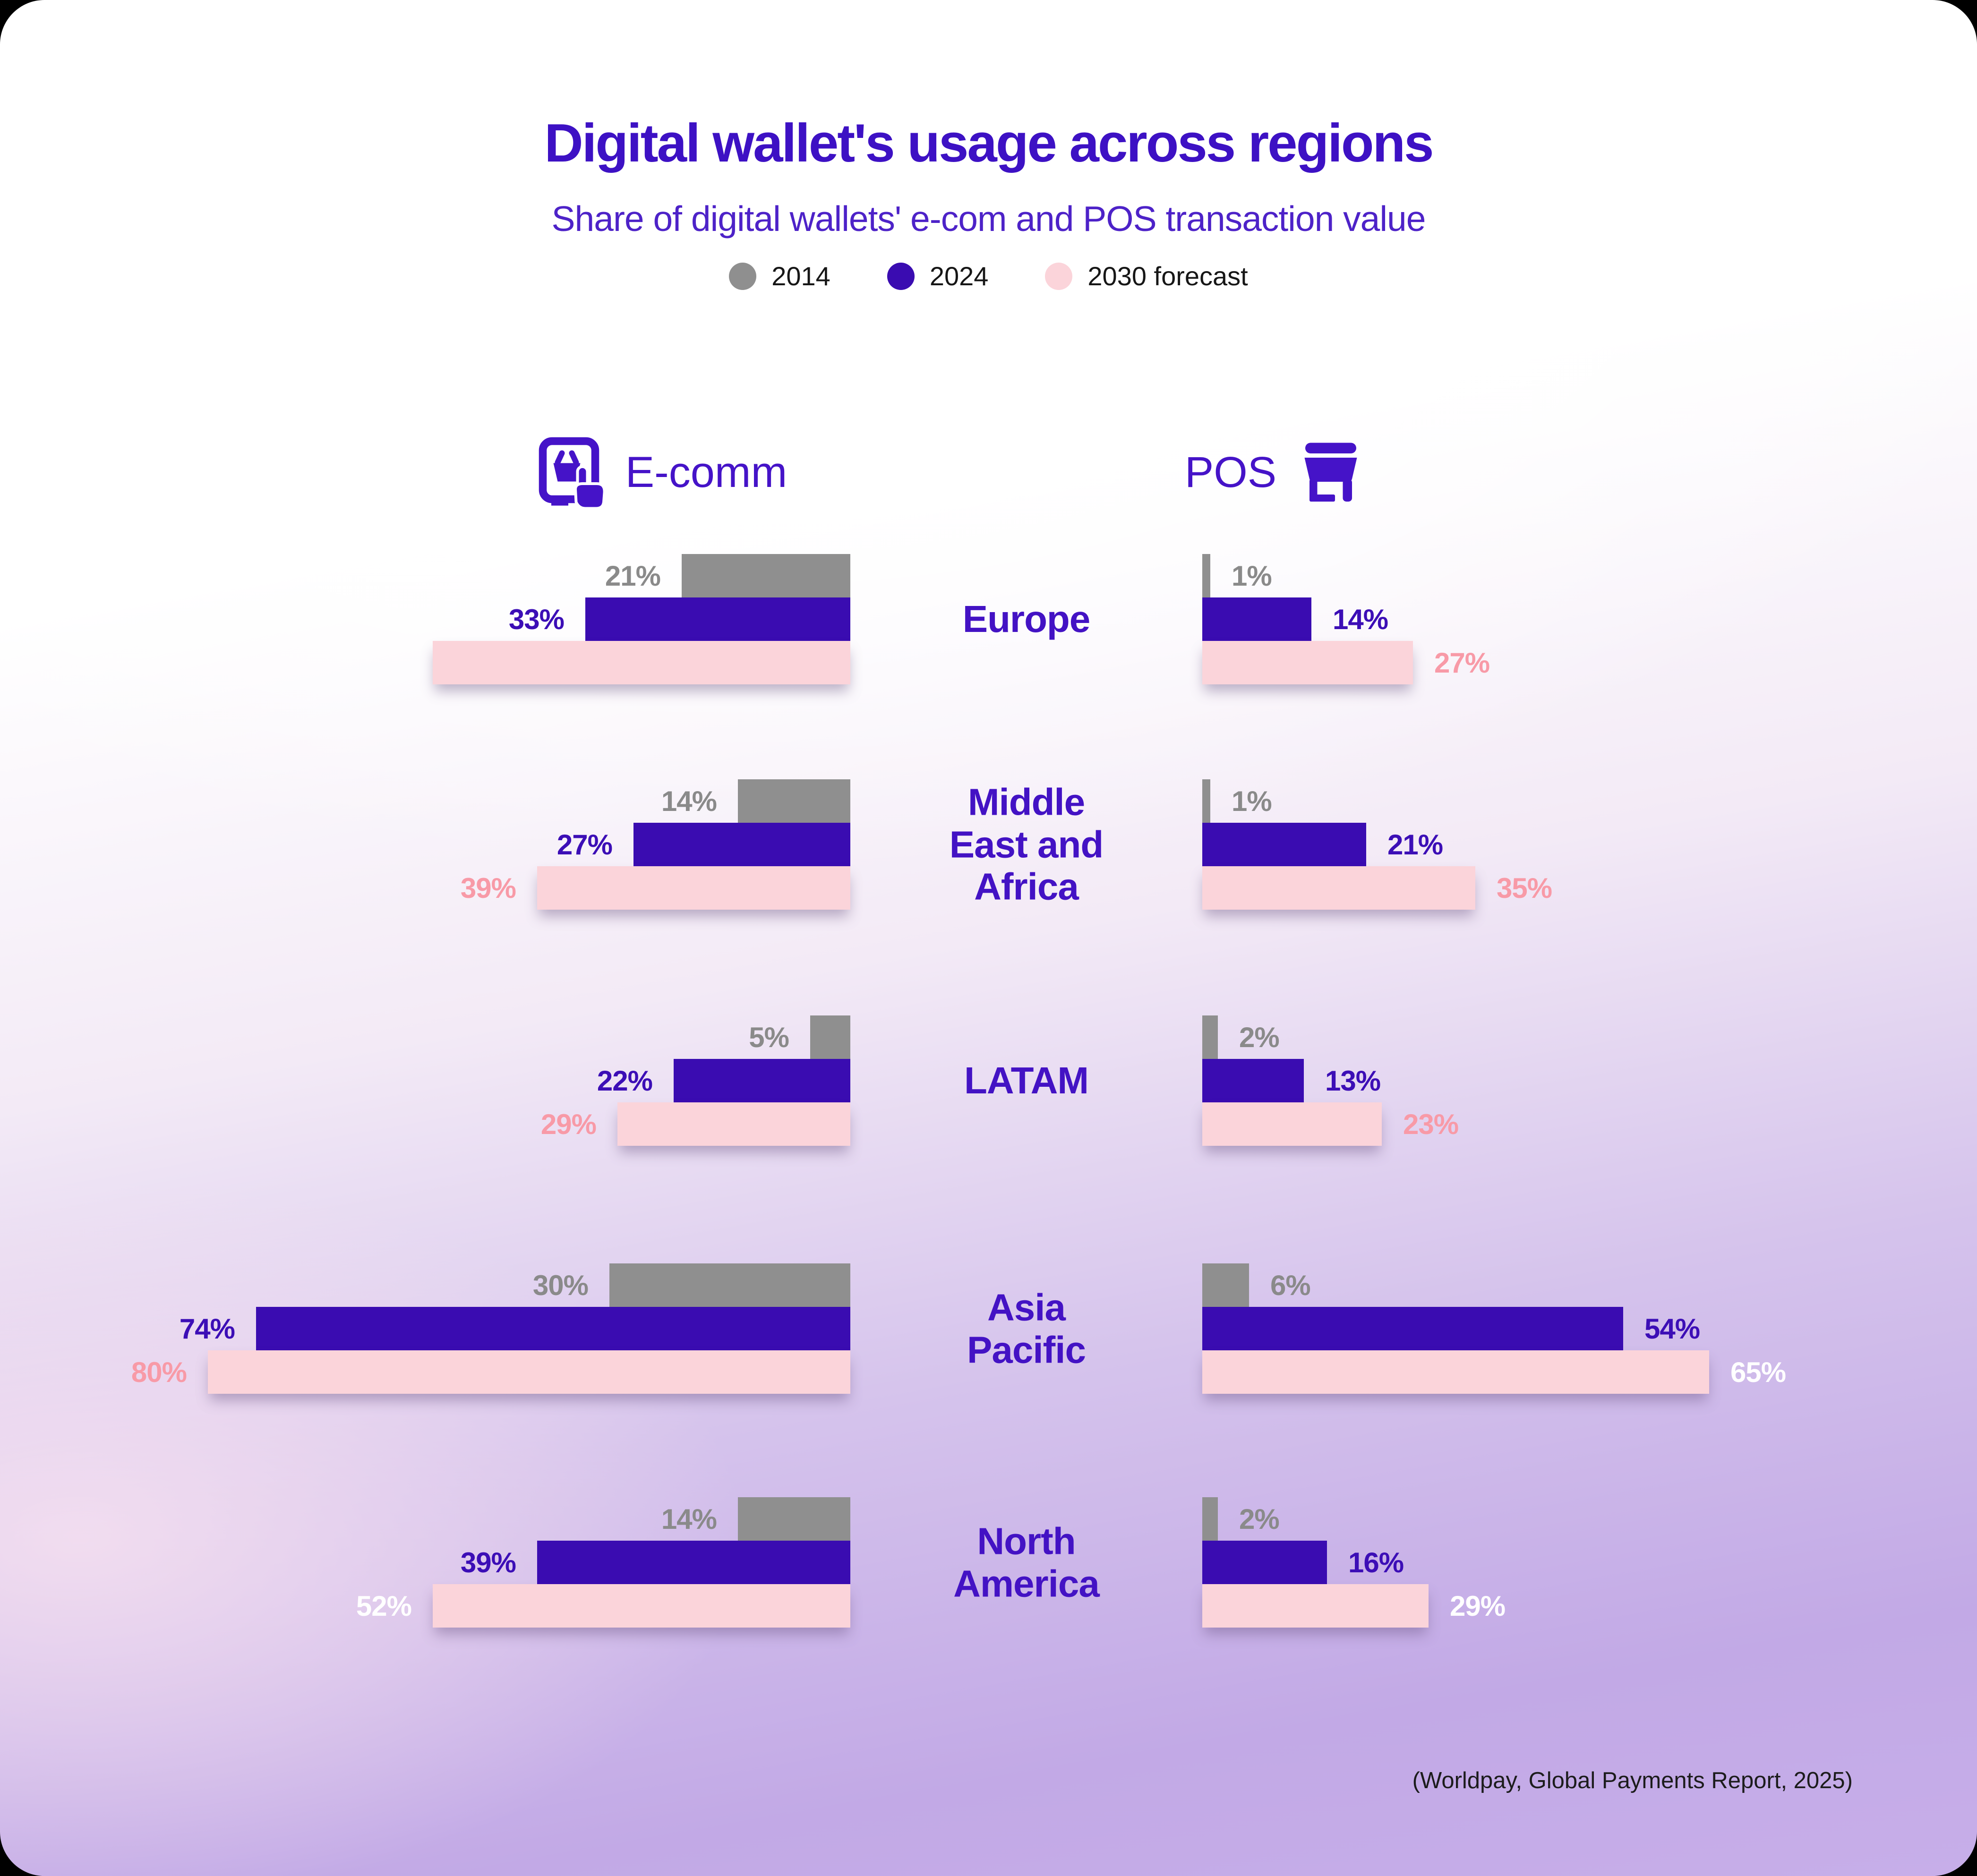 Image resolution: width=1977 pixels, height=1876 pixels. Describe the element at coordinates (1589, 888) in the screenshot. I see `pos-bar-line: 35%` at that location.